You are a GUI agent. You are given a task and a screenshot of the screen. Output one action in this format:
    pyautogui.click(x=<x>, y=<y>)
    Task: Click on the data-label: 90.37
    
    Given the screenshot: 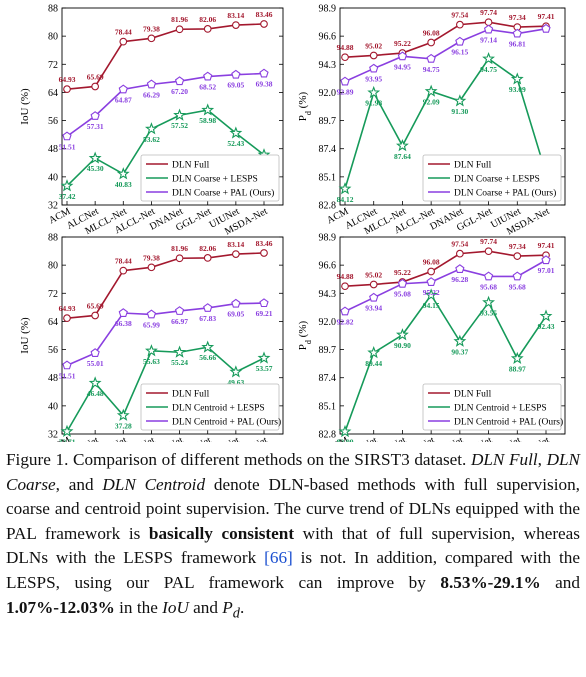 What is the action you would take?
    pyautogui.click(x=459, y=351)
    